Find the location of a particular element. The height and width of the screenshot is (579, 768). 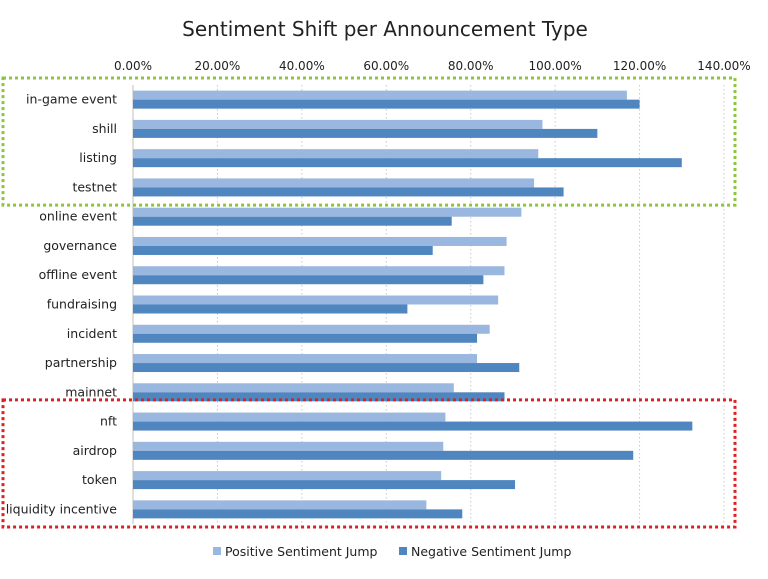

category-label: shill is located at coordinates (104, 128).